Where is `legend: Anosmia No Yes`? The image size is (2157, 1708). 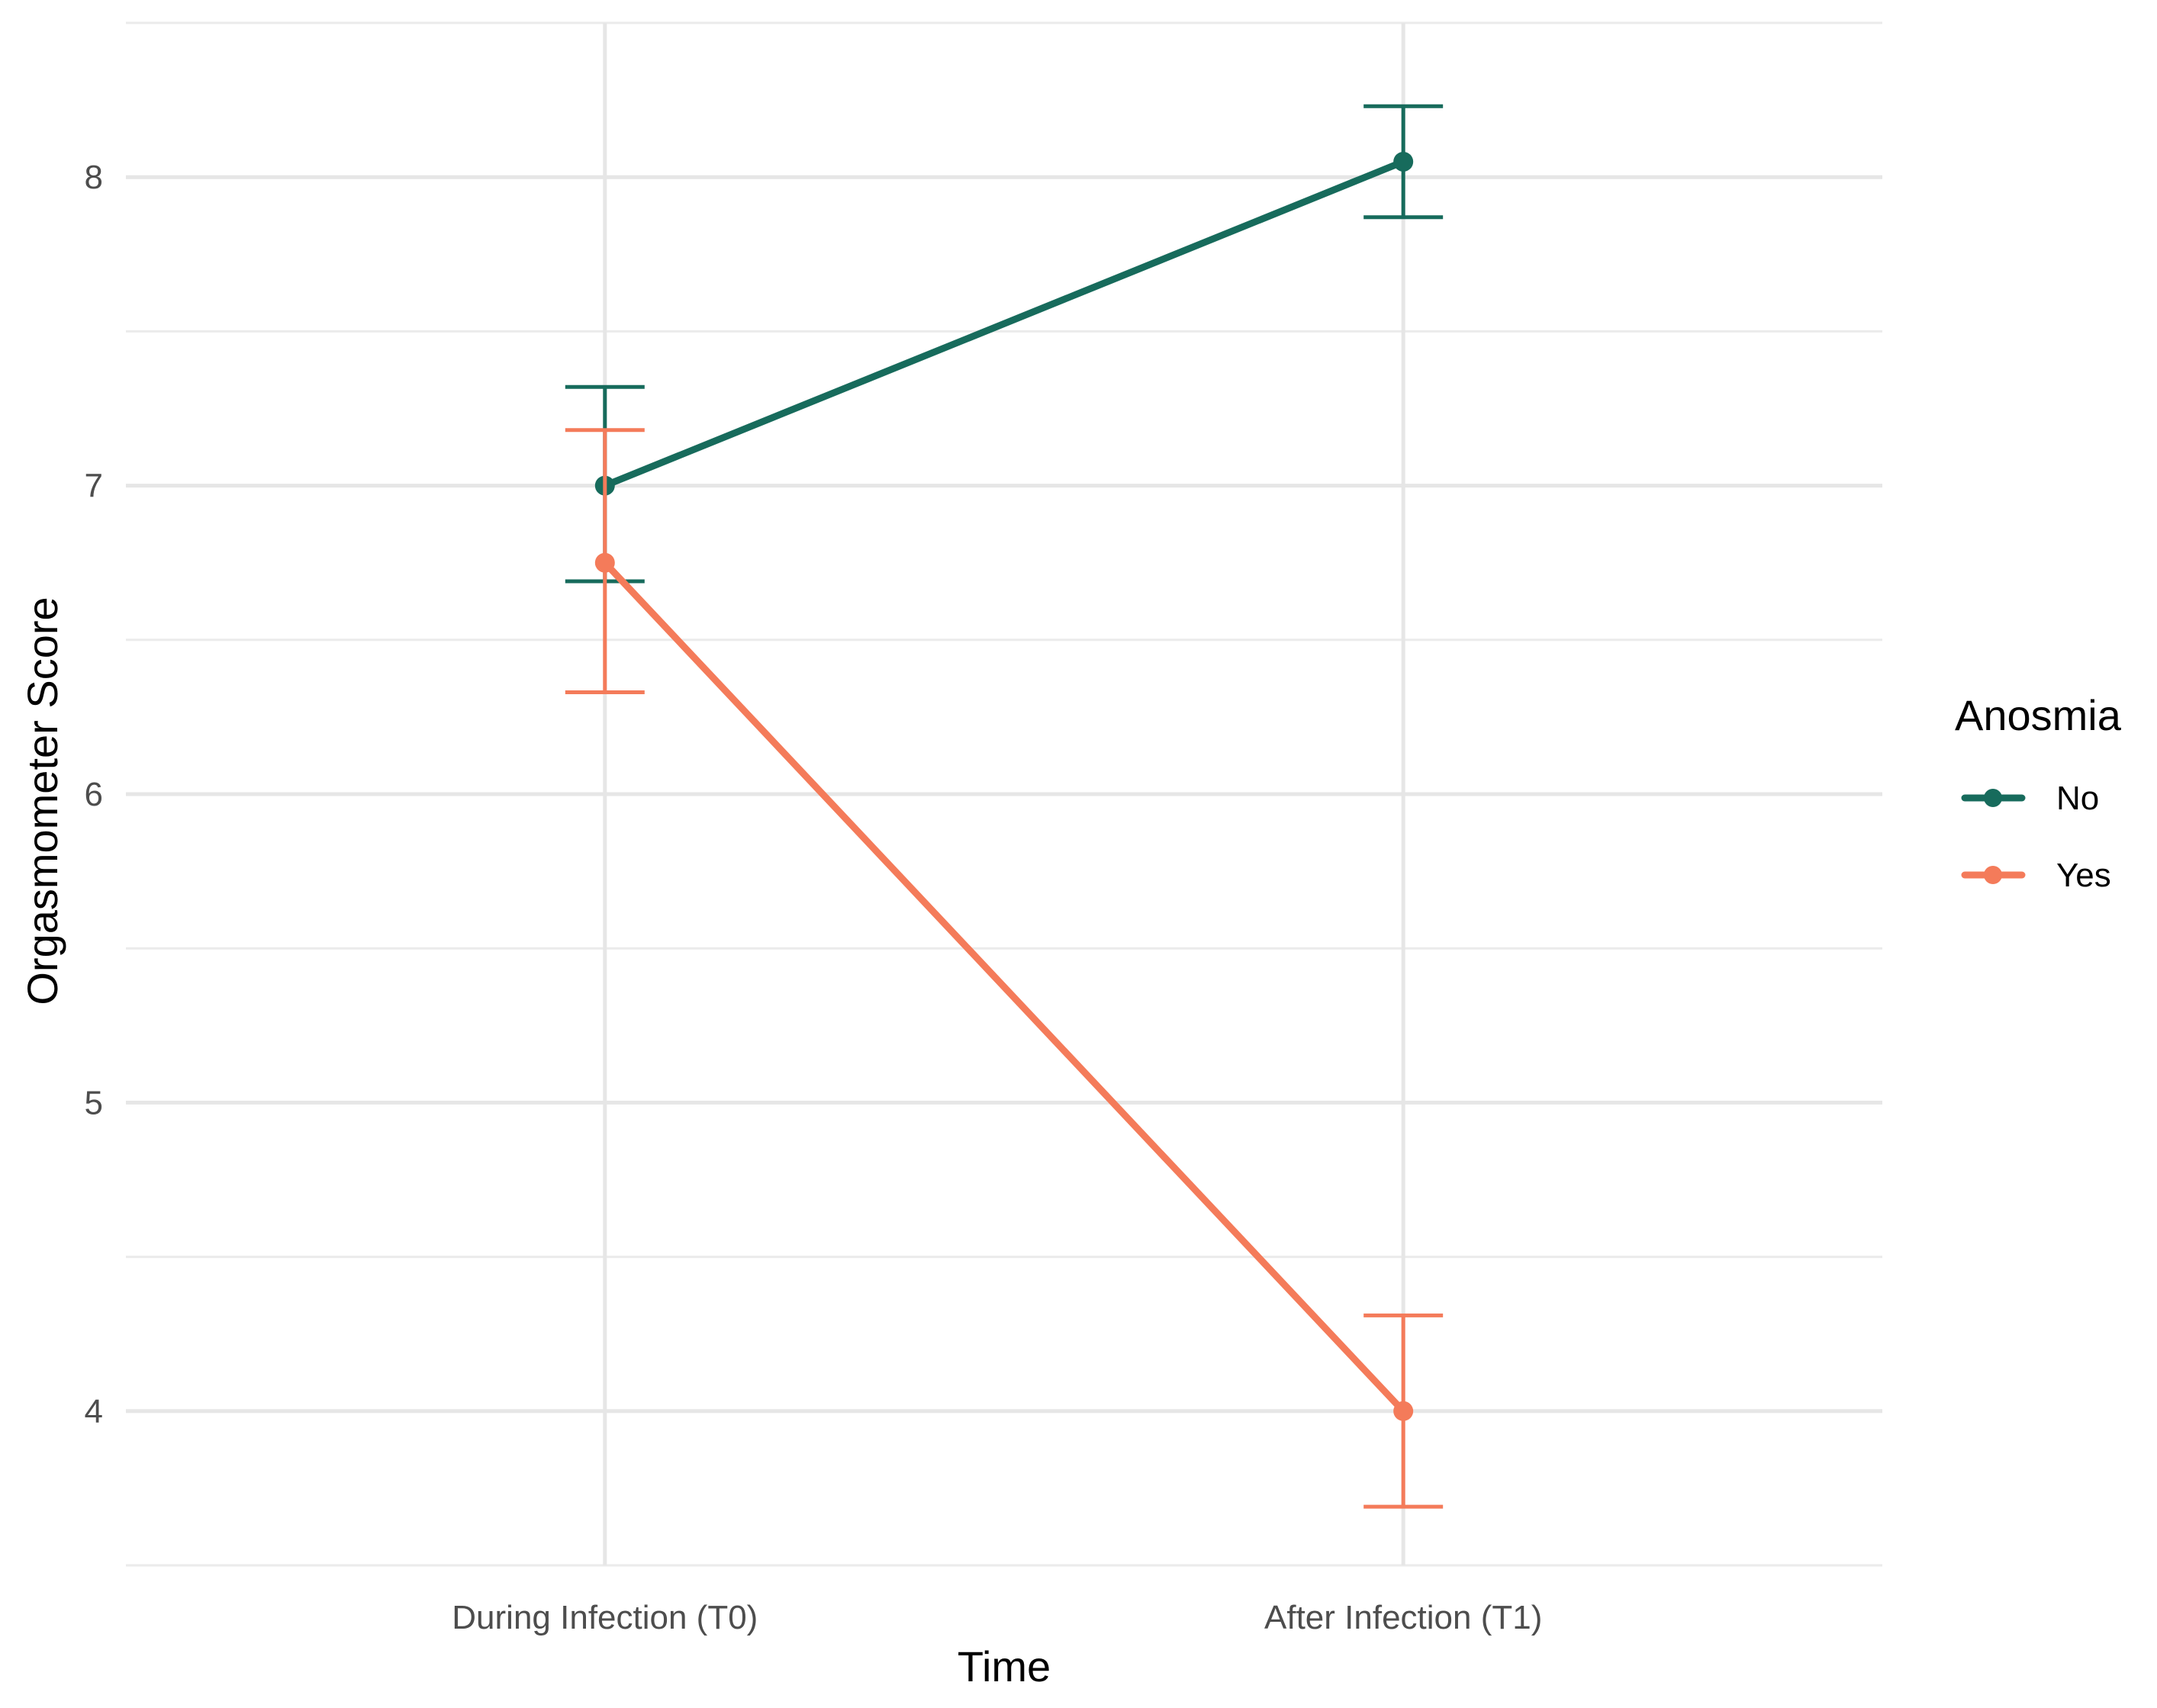 legend: Anosmia No Yes is located at coordinates (2038, 792).